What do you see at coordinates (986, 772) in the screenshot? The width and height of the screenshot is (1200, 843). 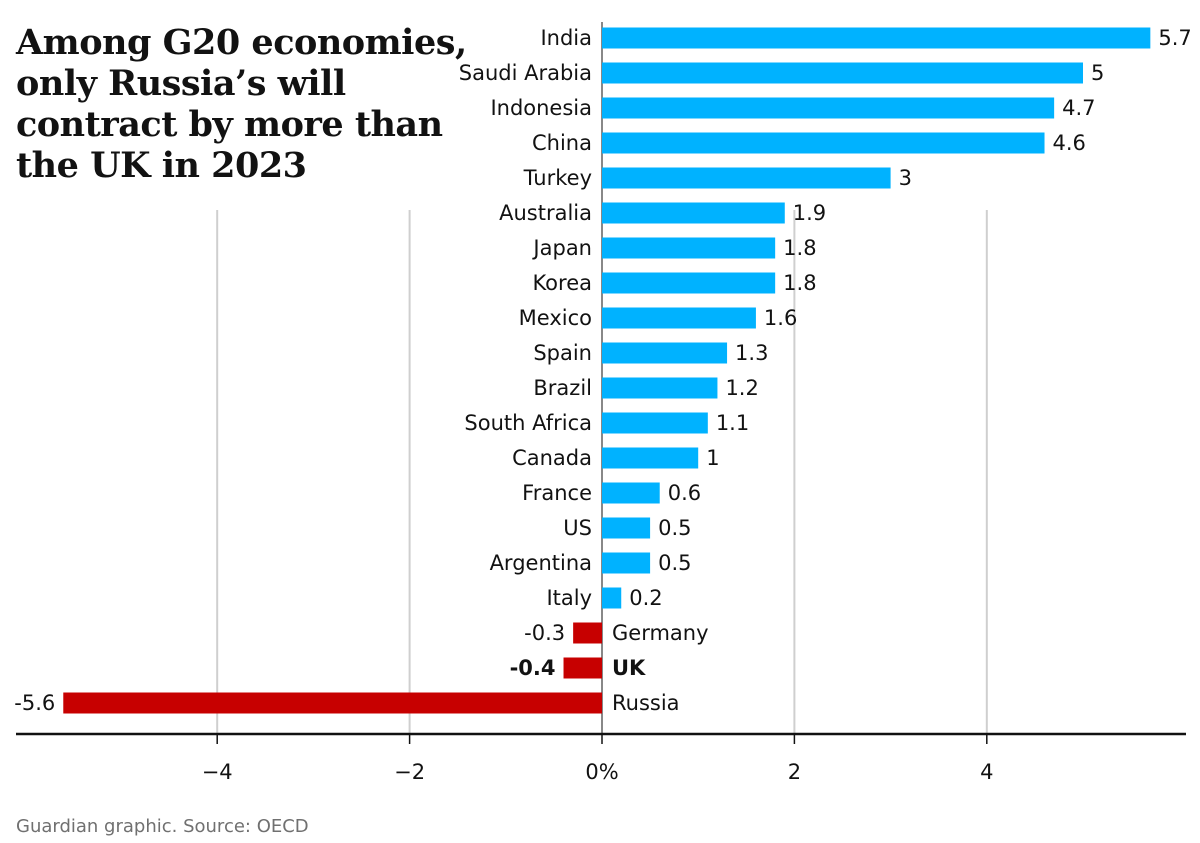 I see `tick-label: 4` at bounding box center [986, 772].